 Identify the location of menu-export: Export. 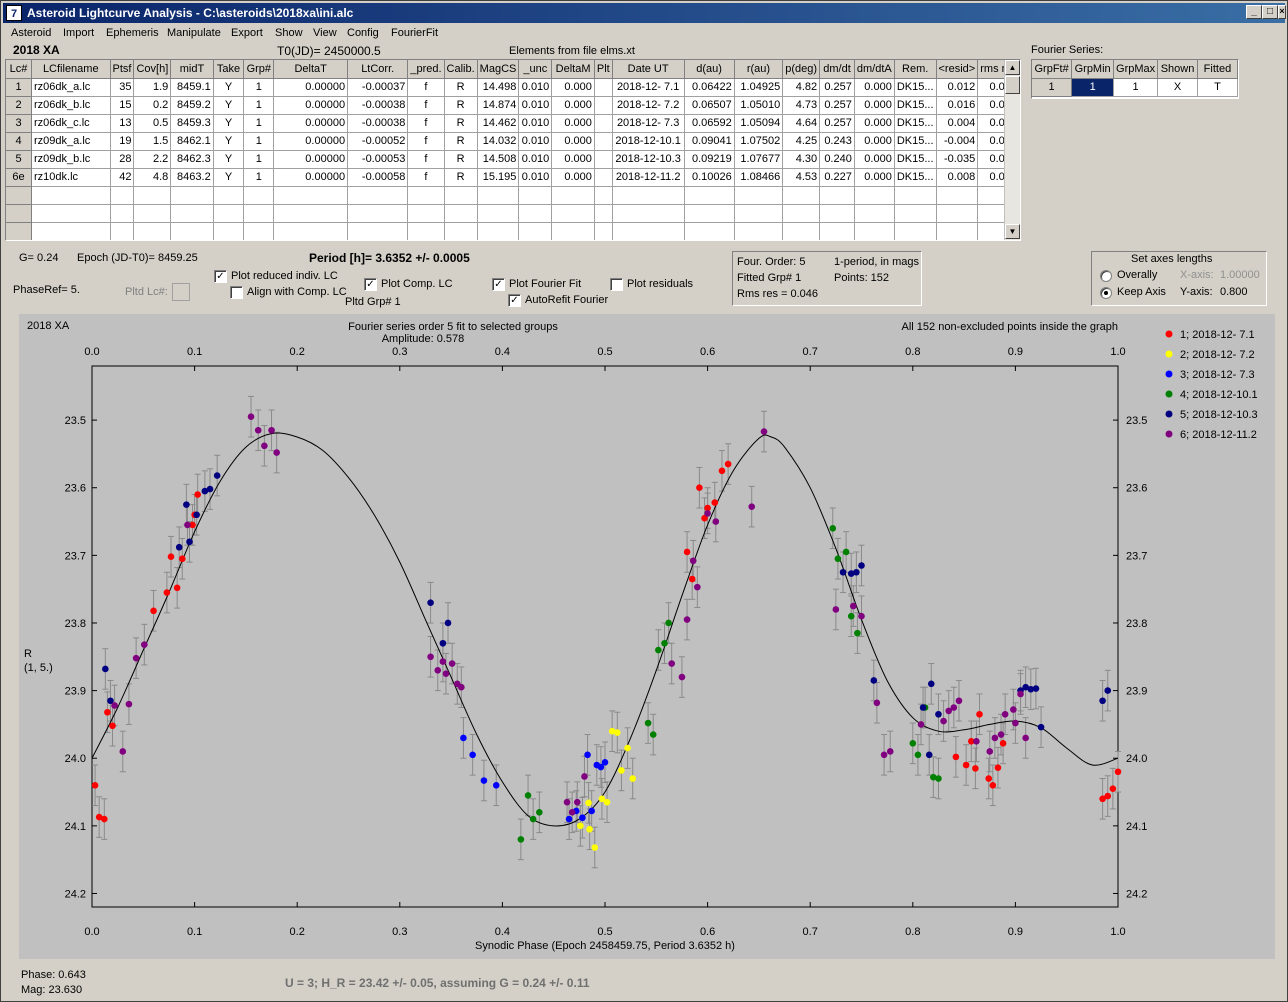
(247, 33).